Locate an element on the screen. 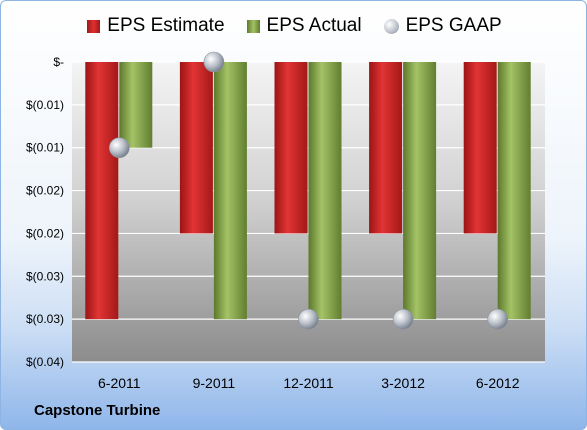  x-category-label: 12-2011 is located at coordinates (308, 383).